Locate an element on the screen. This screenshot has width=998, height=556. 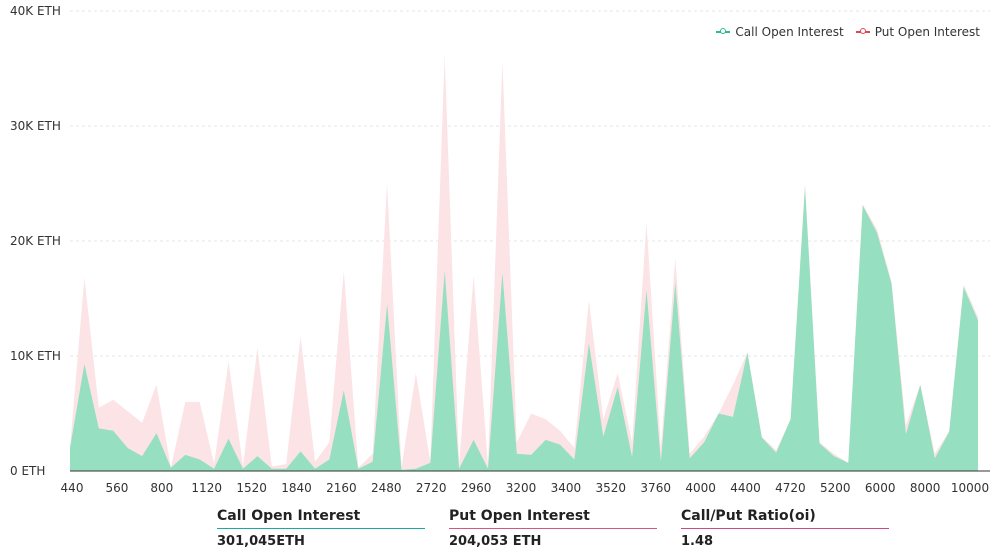
legend-item-call: Call Open Interest is located at coordinates (780, 32).